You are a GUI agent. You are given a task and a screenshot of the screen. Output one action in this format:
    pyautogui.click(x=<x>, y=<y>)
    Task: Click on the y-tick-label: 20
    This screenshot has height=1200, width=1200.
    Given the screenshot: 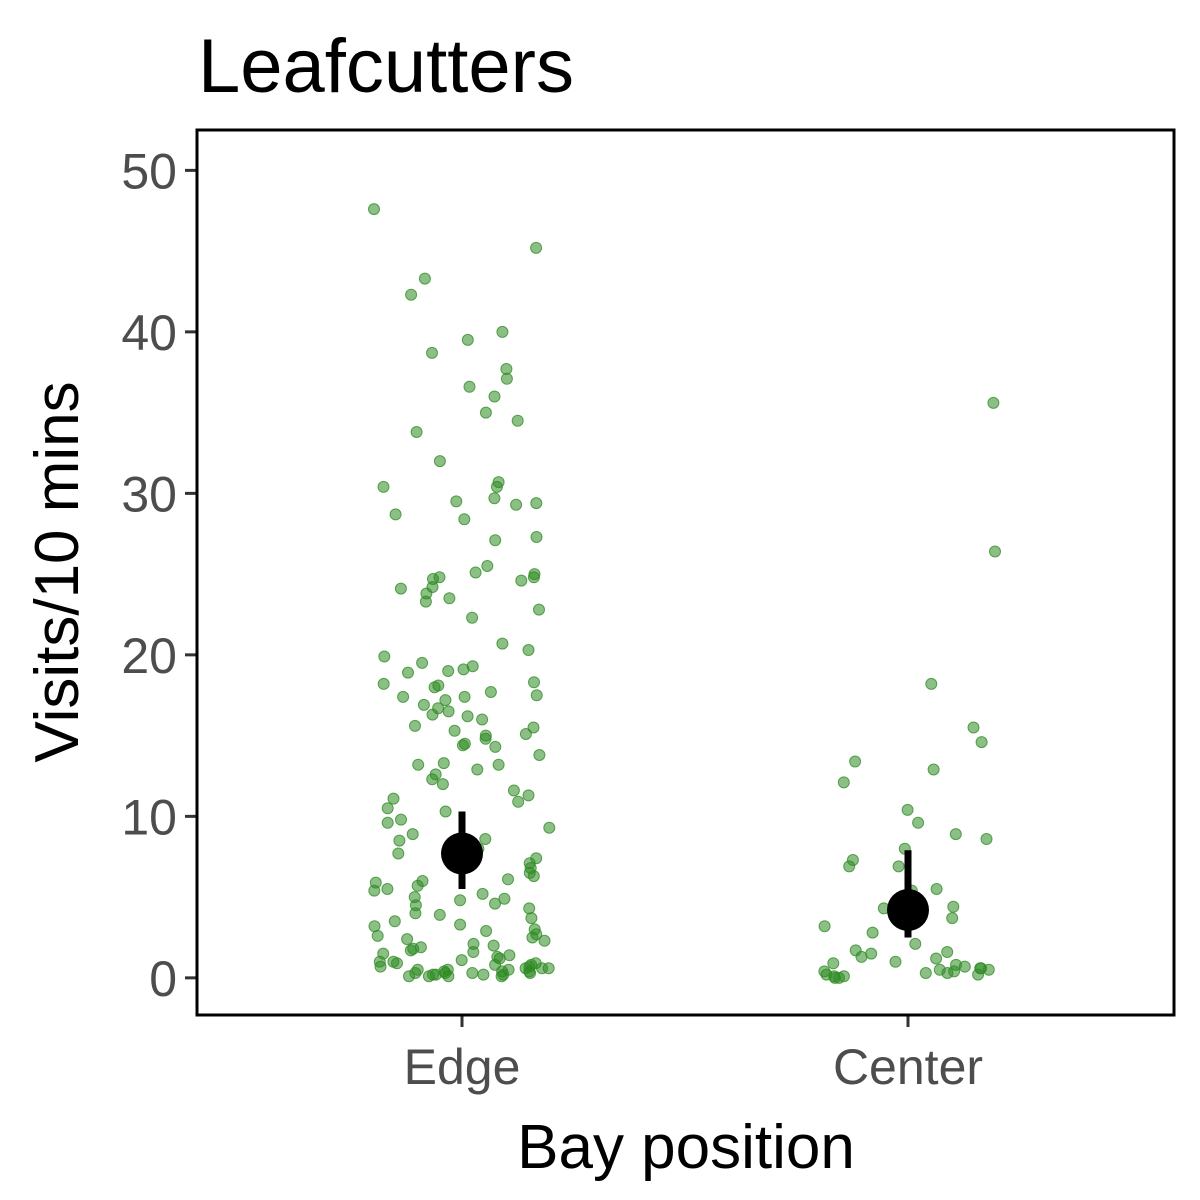 What is the action you would take?
    pyautogui.click(x=149, y=656)
    